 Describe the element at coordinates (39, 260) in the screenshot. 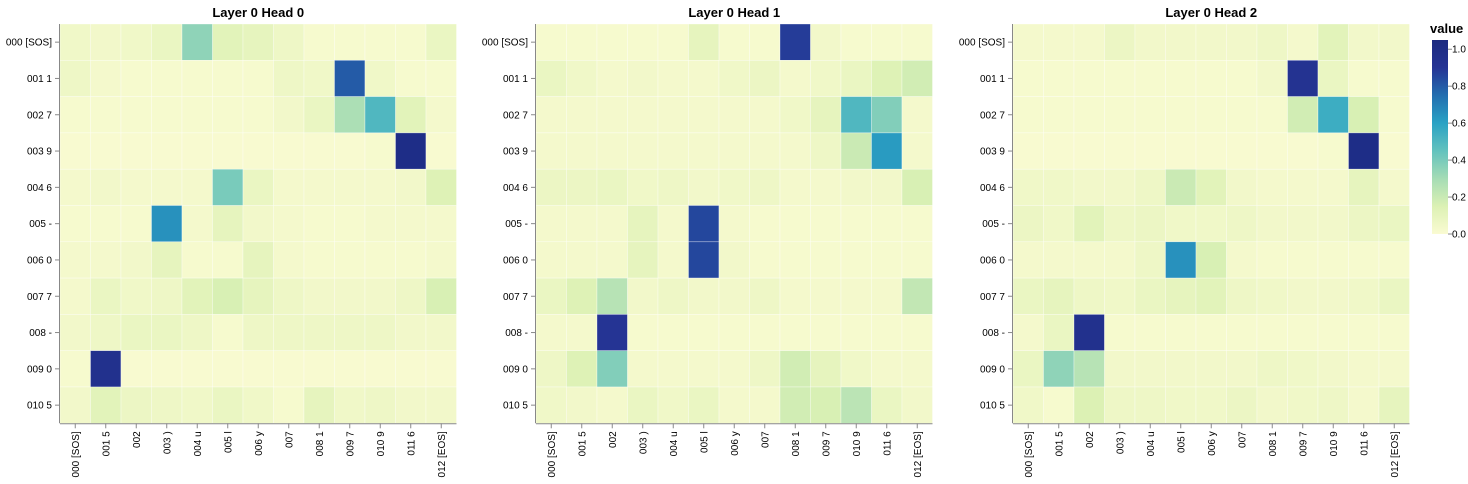

I see `y-tick-label: 006 0` at that location.